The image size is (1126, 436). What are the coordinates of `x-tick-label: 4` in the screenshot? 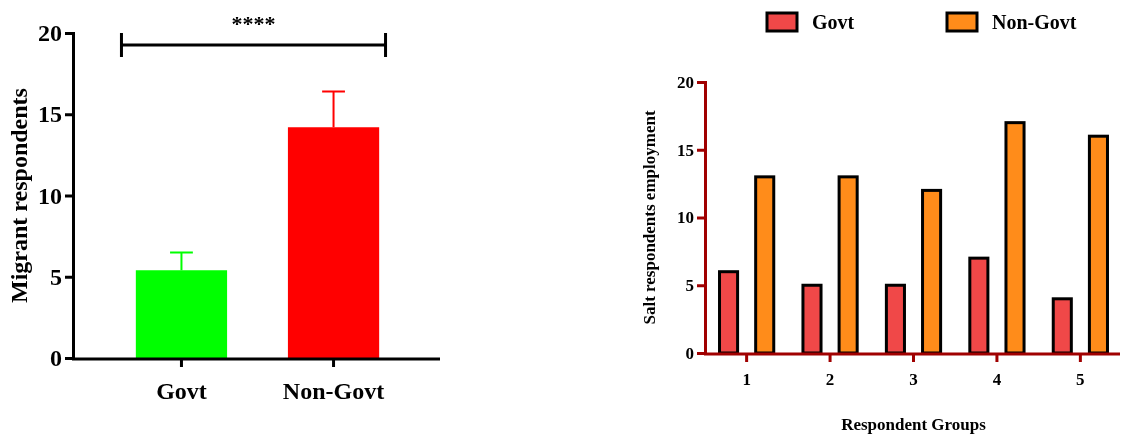 It's located at (997, 380).